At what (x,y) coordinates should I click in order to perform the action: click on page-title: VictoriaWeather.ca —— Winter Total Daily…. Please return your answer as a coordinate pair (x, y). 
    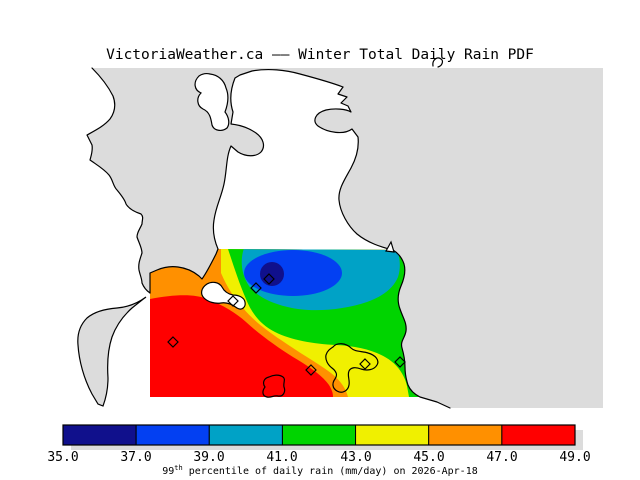
    Looking at the image, I should click on (320, 55).